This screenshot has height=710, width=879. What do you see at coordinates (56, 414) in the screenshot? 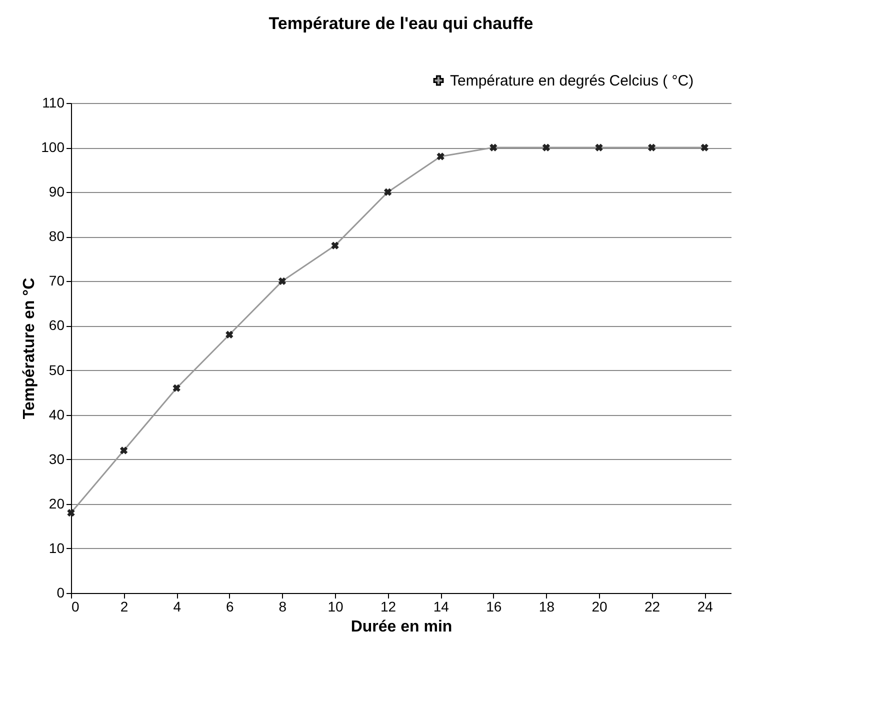
I see `y-tick-label: 40` at bounding box center [56, 414].